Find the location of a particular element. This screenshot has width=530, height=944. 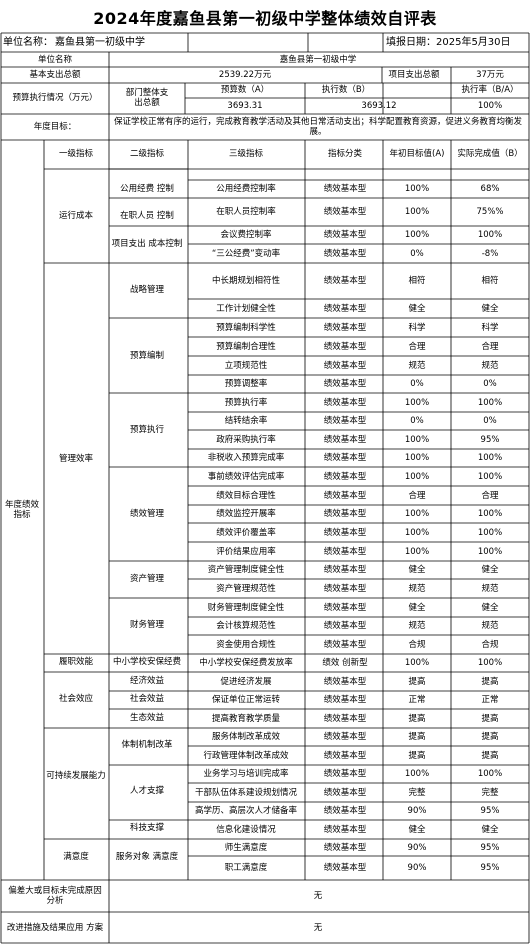

row-level3: “三公经费”变动率 is located at coordinates (246, 253).